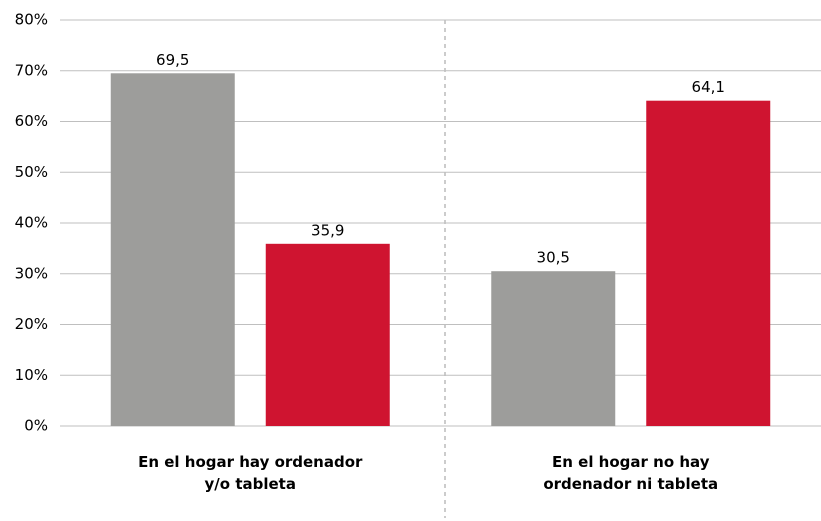 This screenshot has width=821, height=521. What do you see at coordinates (172, 60) in the screenshot?
I see `value-label: 69,5` at bounding box center [172, 60].